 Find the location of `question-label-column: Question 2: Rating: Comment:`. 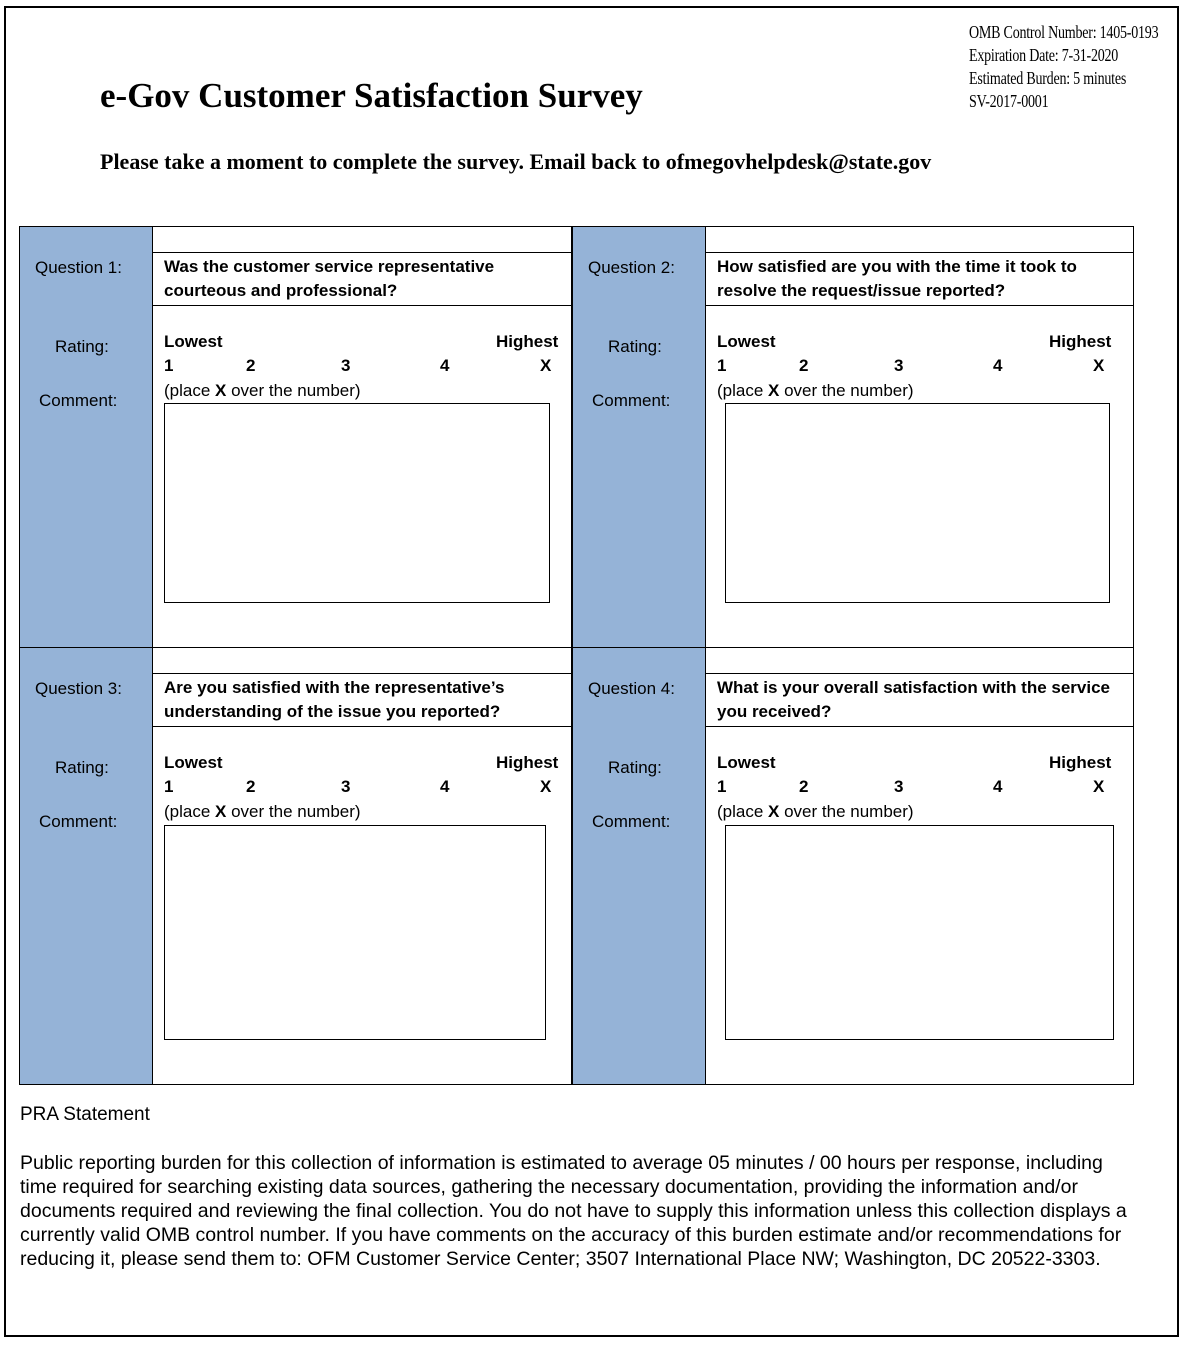

question-label-column: Question 2: Rating: Comment: is located at coordinates (639, 437).